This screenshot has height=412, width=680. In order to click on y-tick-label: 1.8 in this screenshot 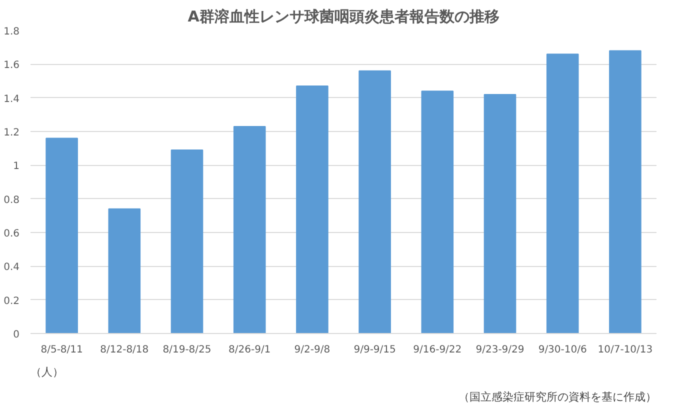, I will do `click(12, 32)`.